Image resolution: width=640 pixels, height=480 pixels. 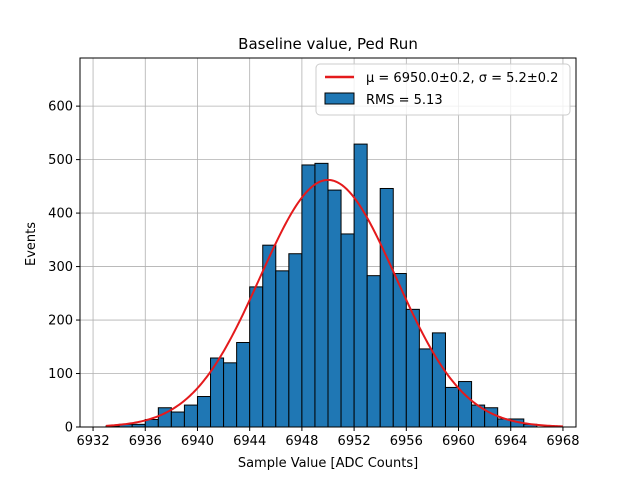 What do you see at coordinates (60, 374) in the screenshot?
I see `y-tick-label: 100` at bounding box center [60, 374].